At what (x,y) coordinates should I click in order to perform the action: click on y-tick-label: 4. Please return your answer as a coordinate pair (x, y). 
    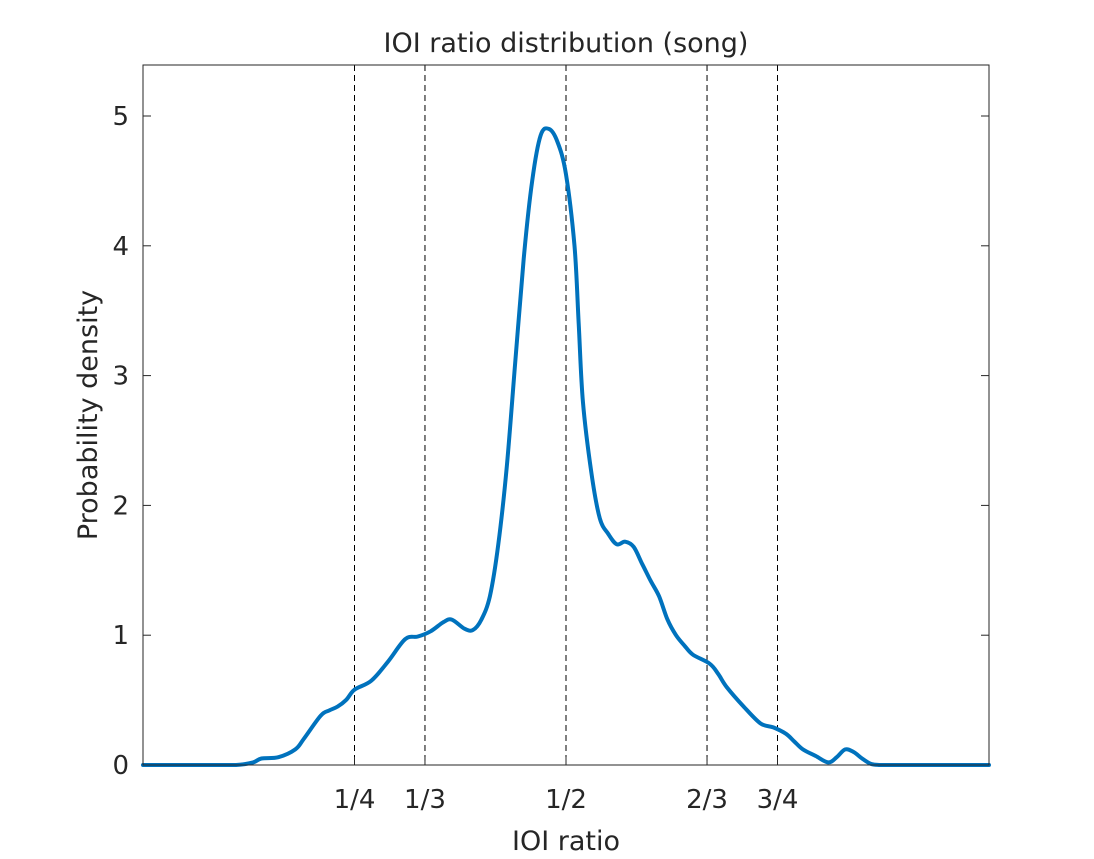
    Looking at the image, I should click on (120, 247).